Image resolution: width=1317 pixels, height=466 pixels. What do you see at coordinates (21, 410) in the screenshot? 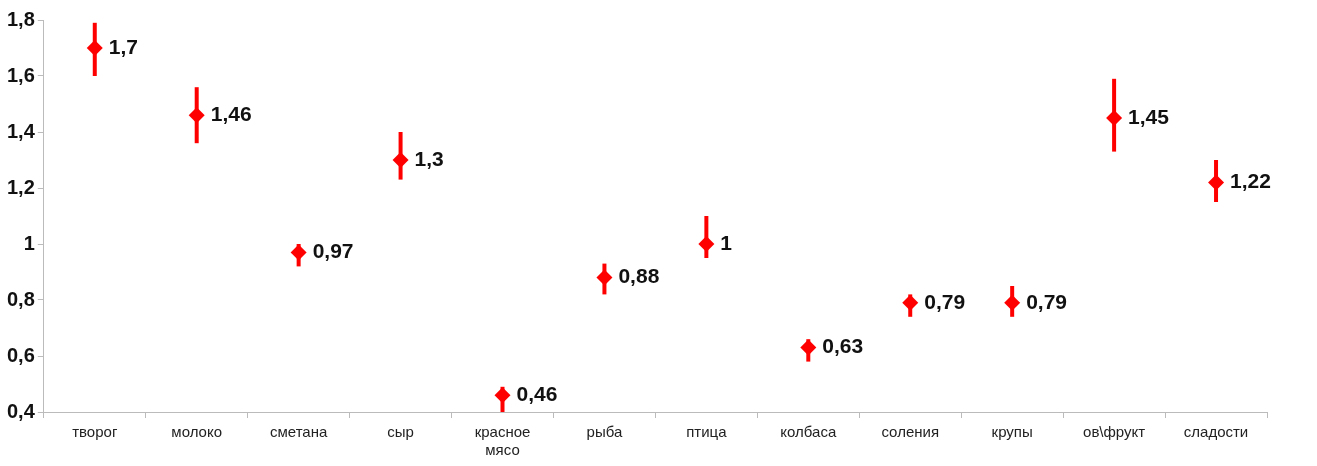
I see `y-tick-label: 0,4` at bounding box center [21, 410].